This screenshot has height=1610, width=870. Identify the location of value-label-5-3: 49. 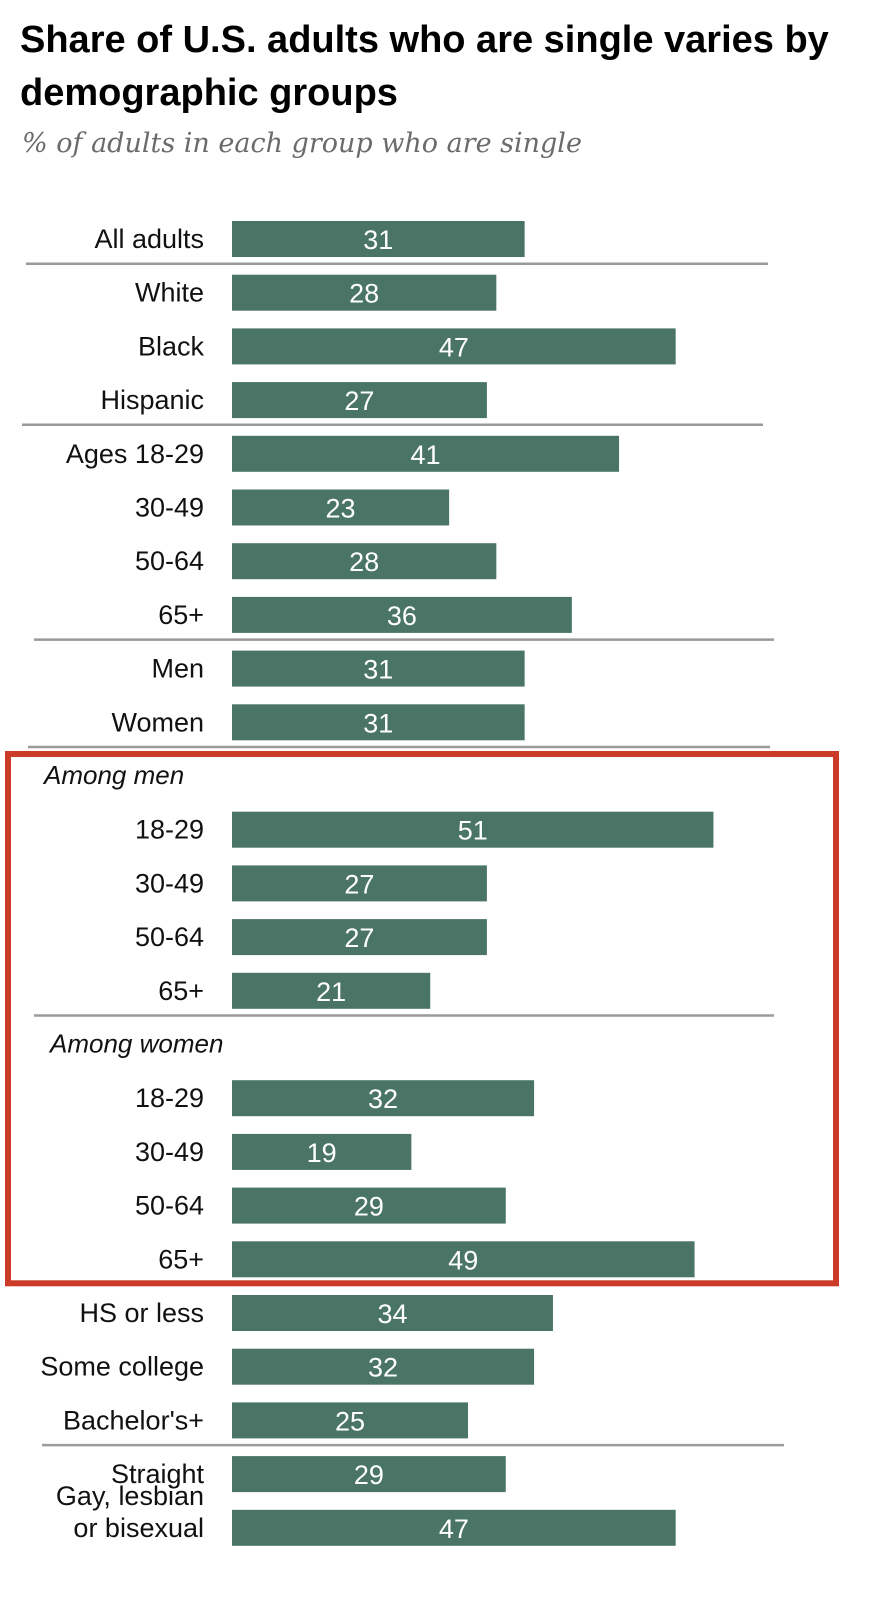
(463, 1260).